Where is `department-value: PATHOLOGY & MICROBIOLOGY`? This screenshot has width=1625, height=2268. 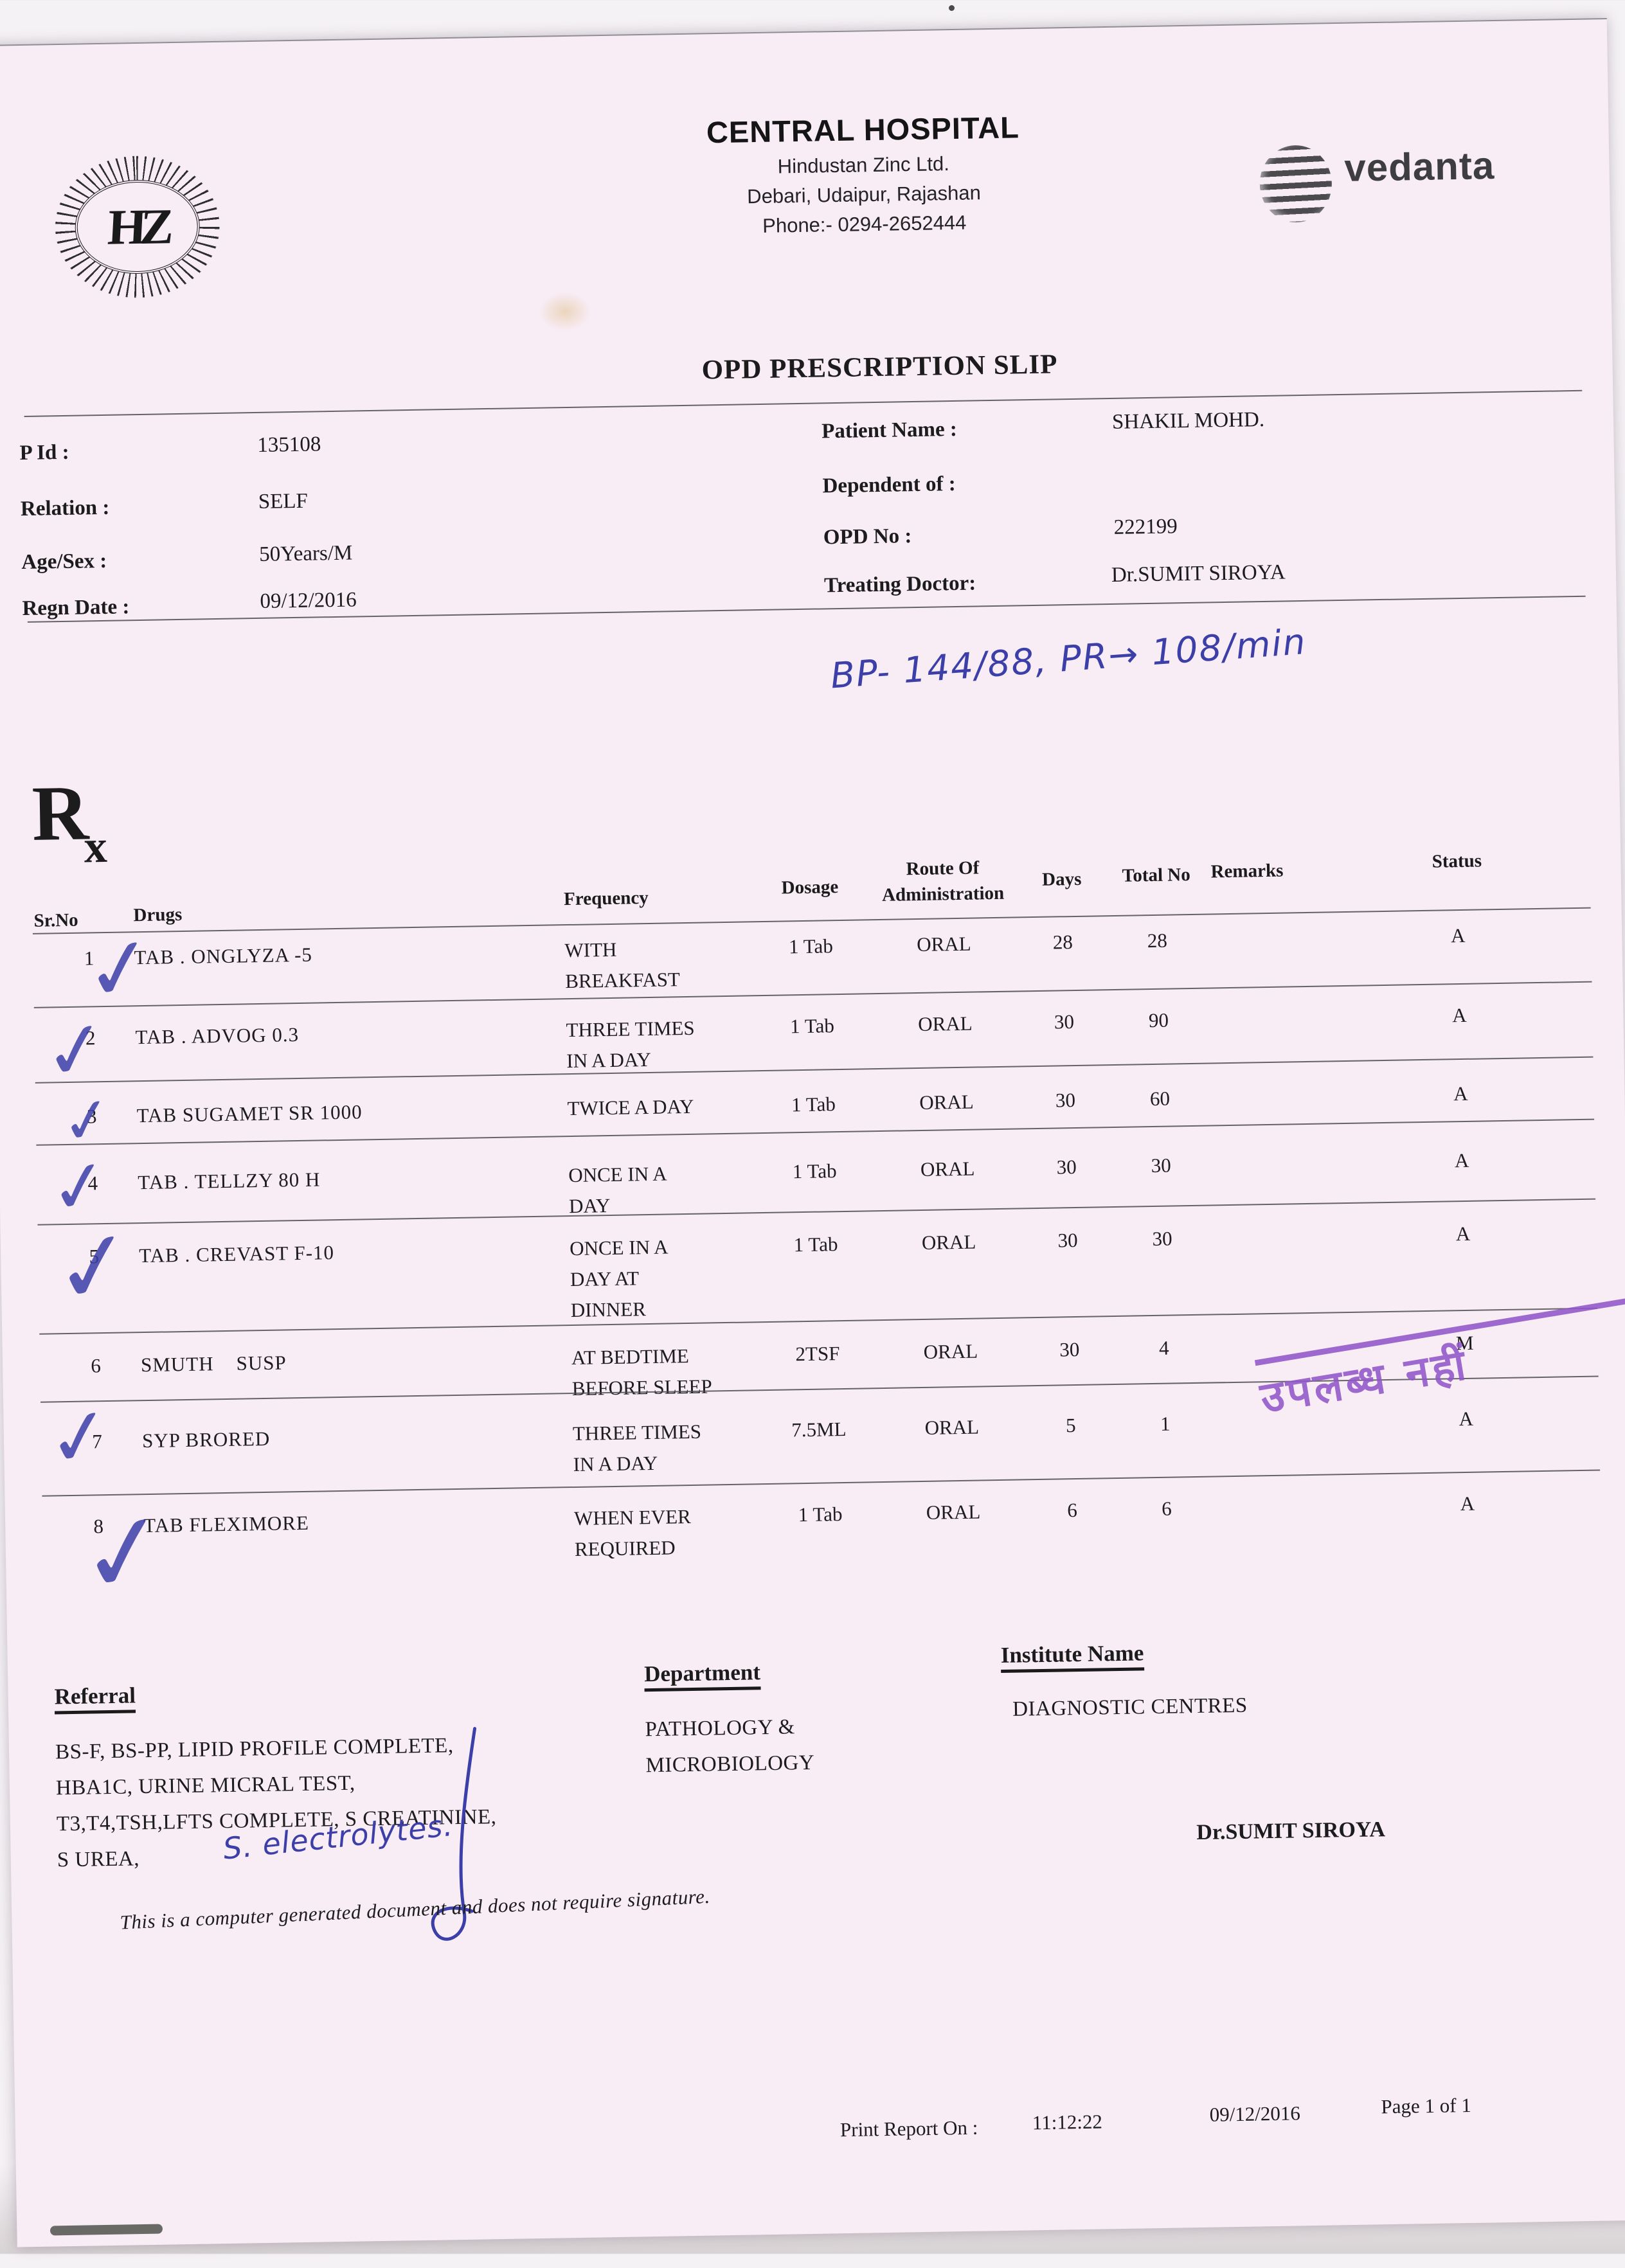 department-value: PATHOLOGY & MICROBIOLOGY is located at coordinates (730, 1746).